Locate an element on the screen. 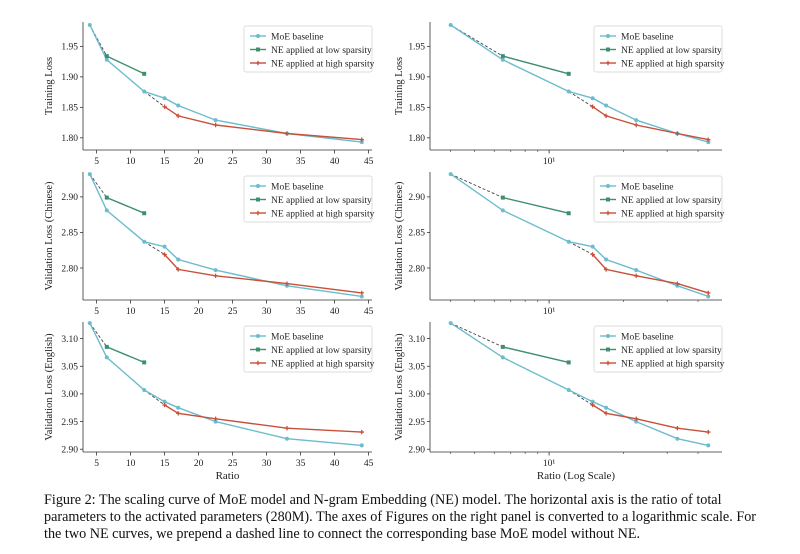 The image size is (800, 554). y-tick-label: 1.85 is located at coordinates (416, 109).